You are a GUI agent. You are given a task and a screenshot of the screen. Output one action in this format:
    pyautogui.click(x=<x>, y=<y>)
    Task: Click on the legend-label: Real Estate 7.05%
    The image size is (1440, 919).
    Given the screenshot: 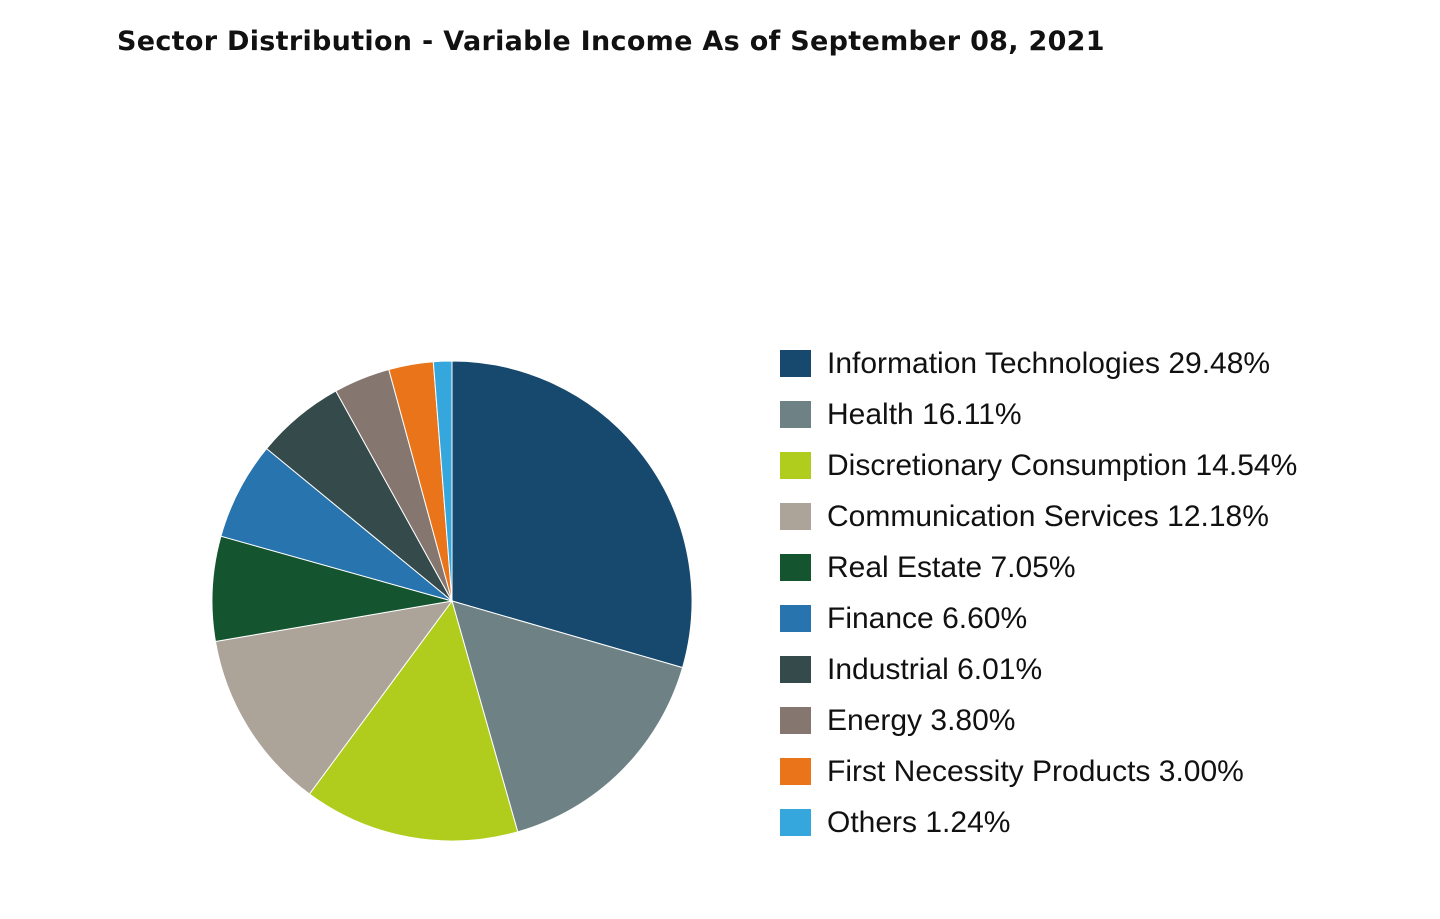 What is the action you would take?
    pyautogui.click(x=951, y=567)
    